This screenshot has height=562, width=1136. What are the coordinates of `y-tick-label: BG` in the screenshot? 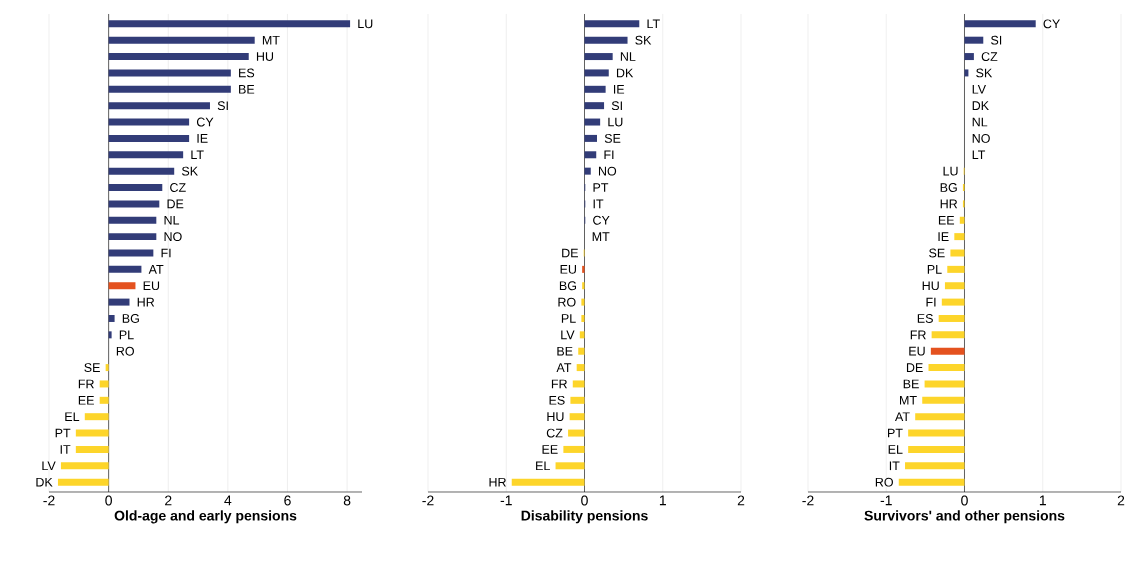 It's located at (568, 286).